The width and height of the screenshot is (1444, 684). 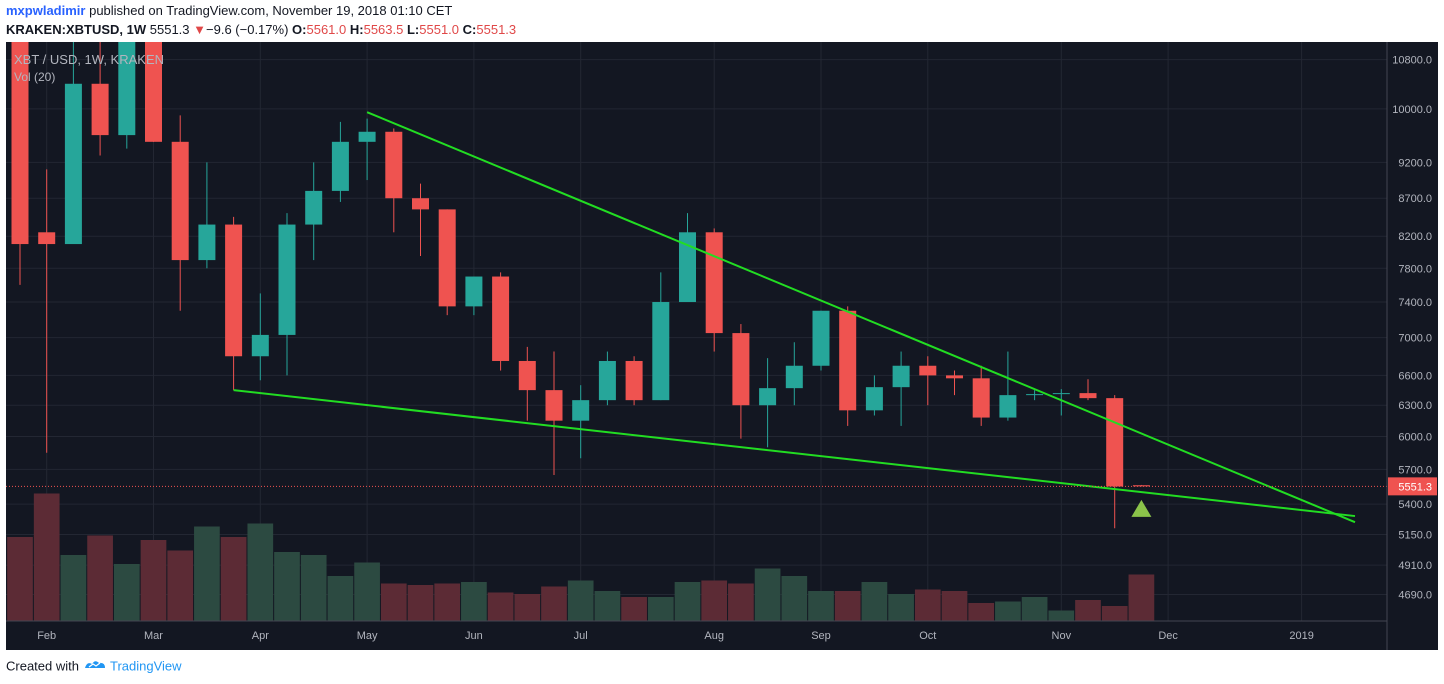 What do you see at coordinates (581, 636) in the screenshot?
I see `time-tick-label: Jul` at bounding box center [581, 636].